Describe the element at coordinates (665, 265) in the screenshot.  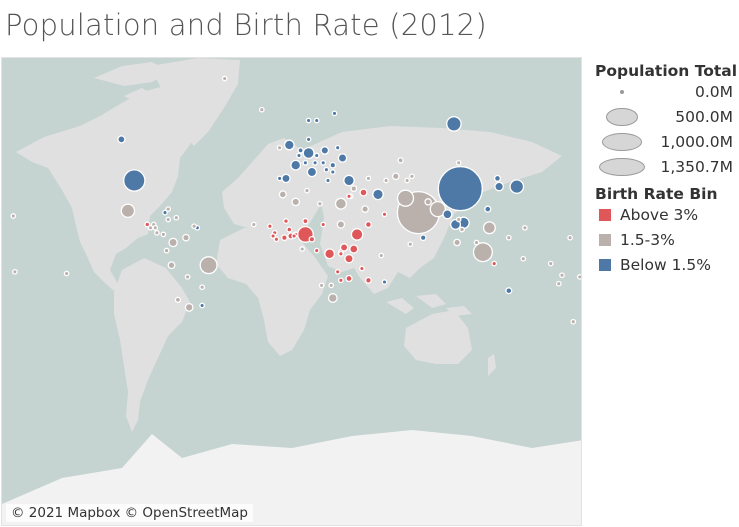
I see `color-legend-item: Below 1.5%` at that location.